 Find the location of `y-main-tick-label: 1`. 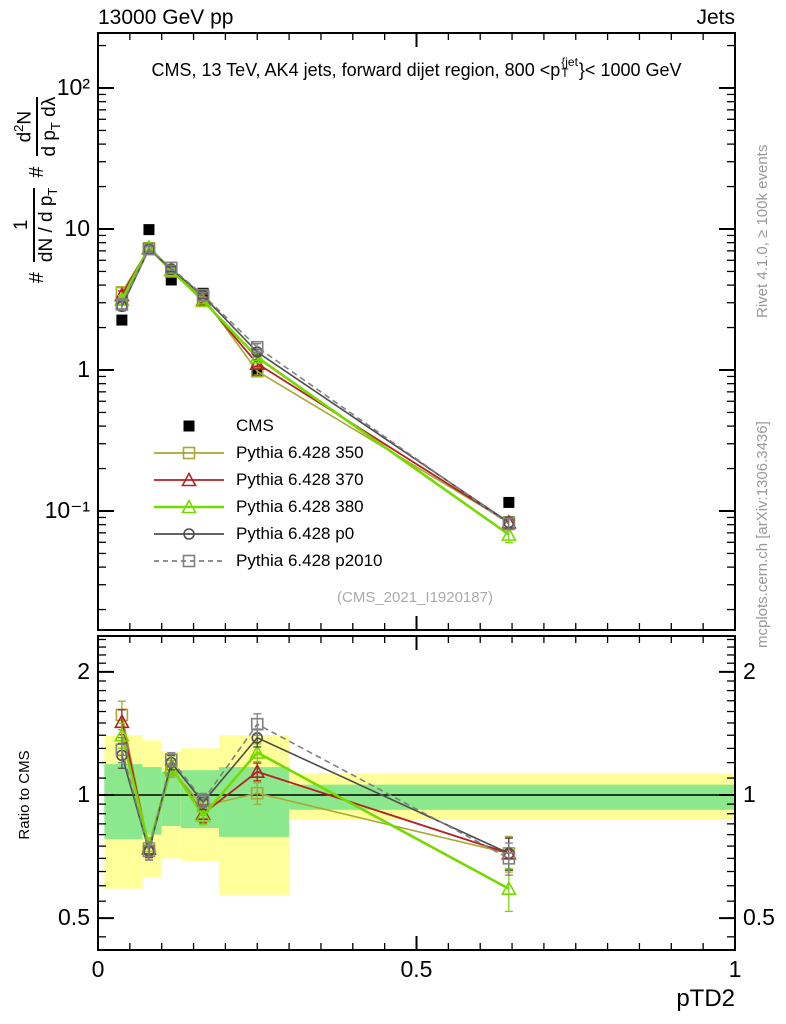

y-main-tick-label: 1 is located at coordinates (83, 369).